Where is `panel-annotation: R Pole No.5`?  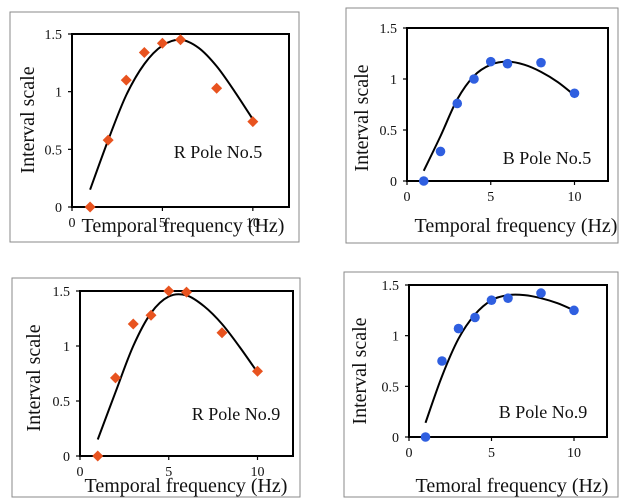 panel-annotation: R Pole No.5 is located at coordinates (218, 152).